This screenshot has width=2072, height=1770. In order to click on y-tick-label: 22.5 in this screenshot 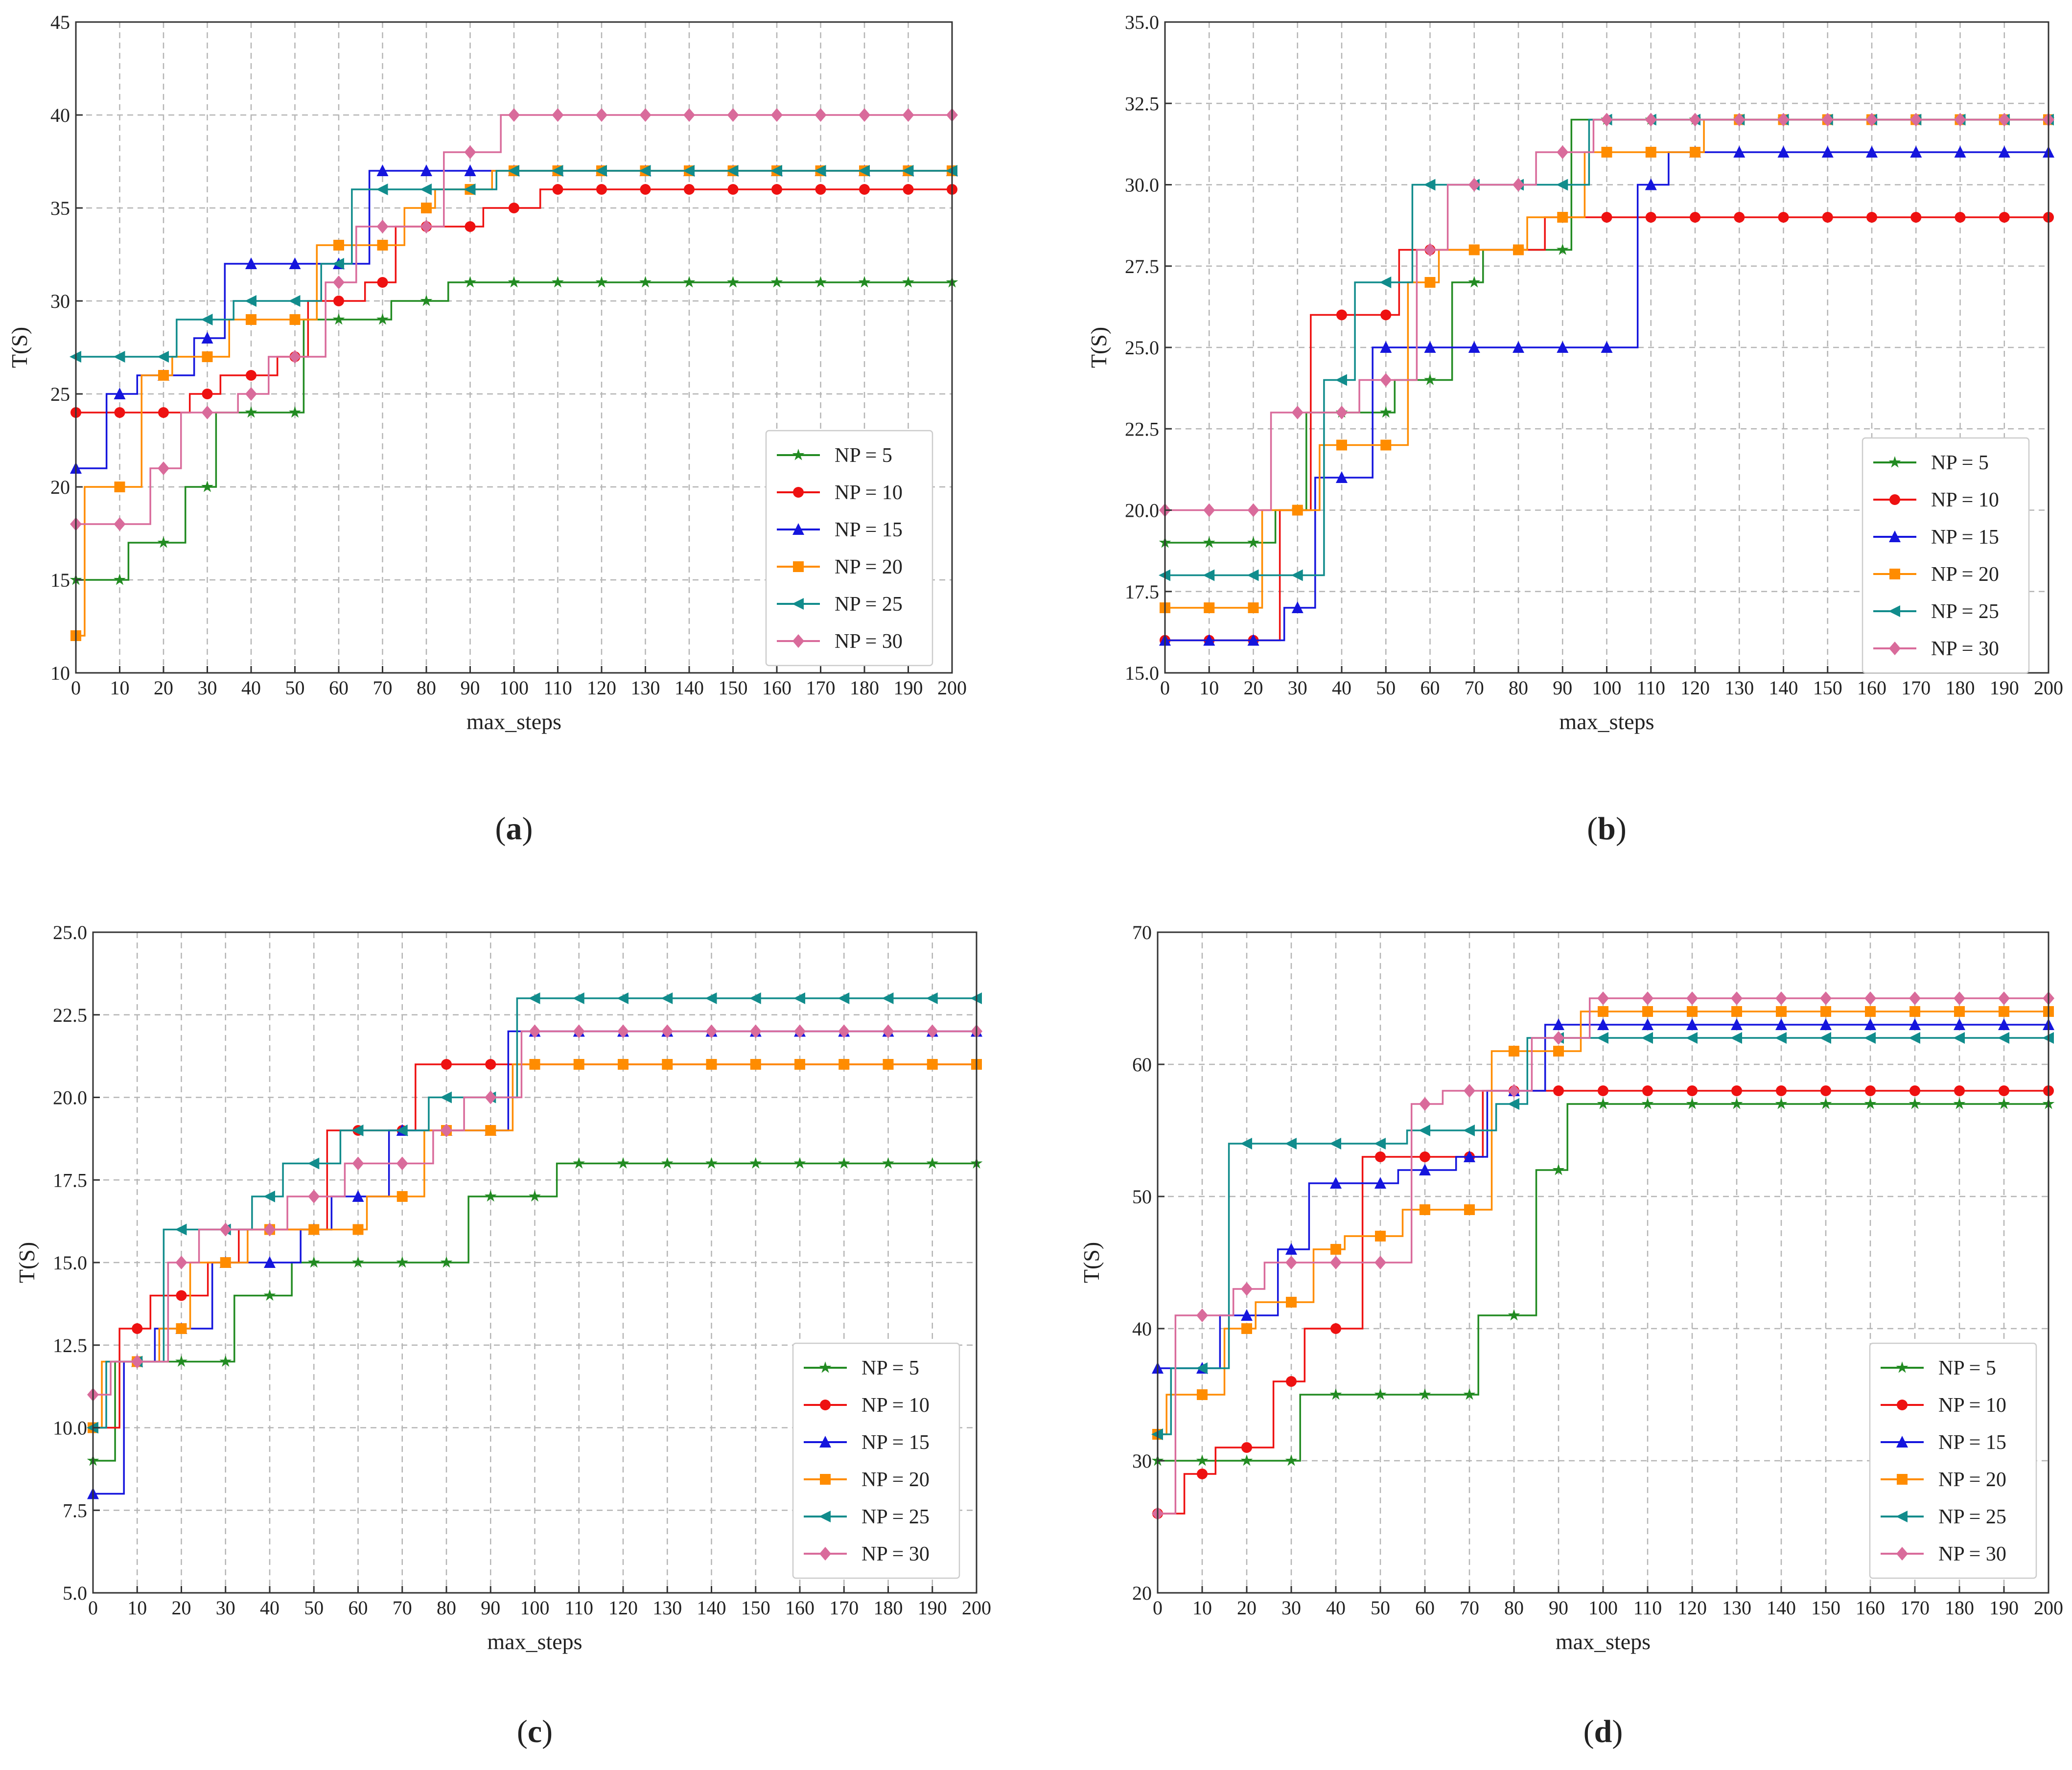, I will do `click(1142, 429)`.